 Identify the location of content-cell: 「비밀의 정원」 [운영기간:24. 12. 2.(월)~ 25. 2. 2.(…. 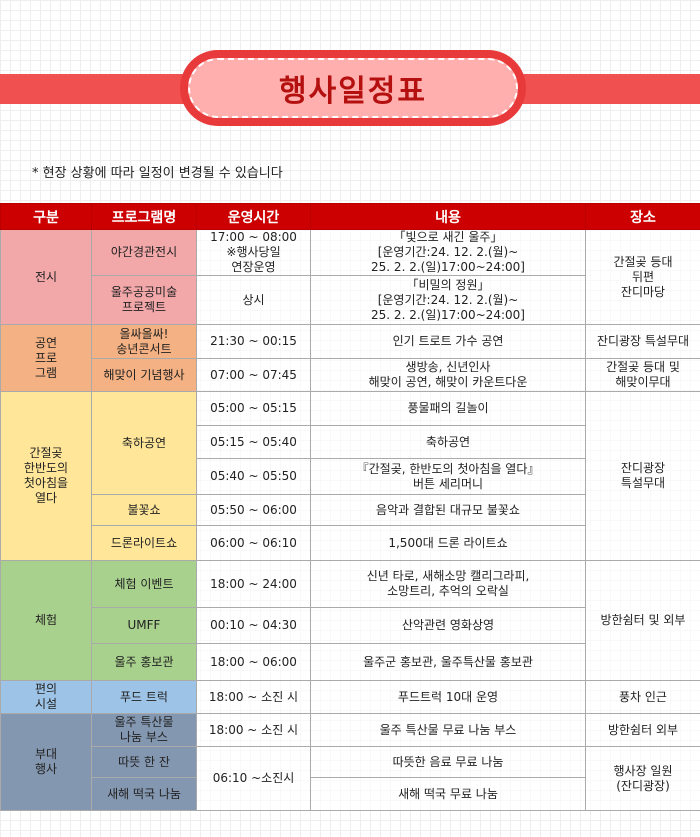
(448, 300).